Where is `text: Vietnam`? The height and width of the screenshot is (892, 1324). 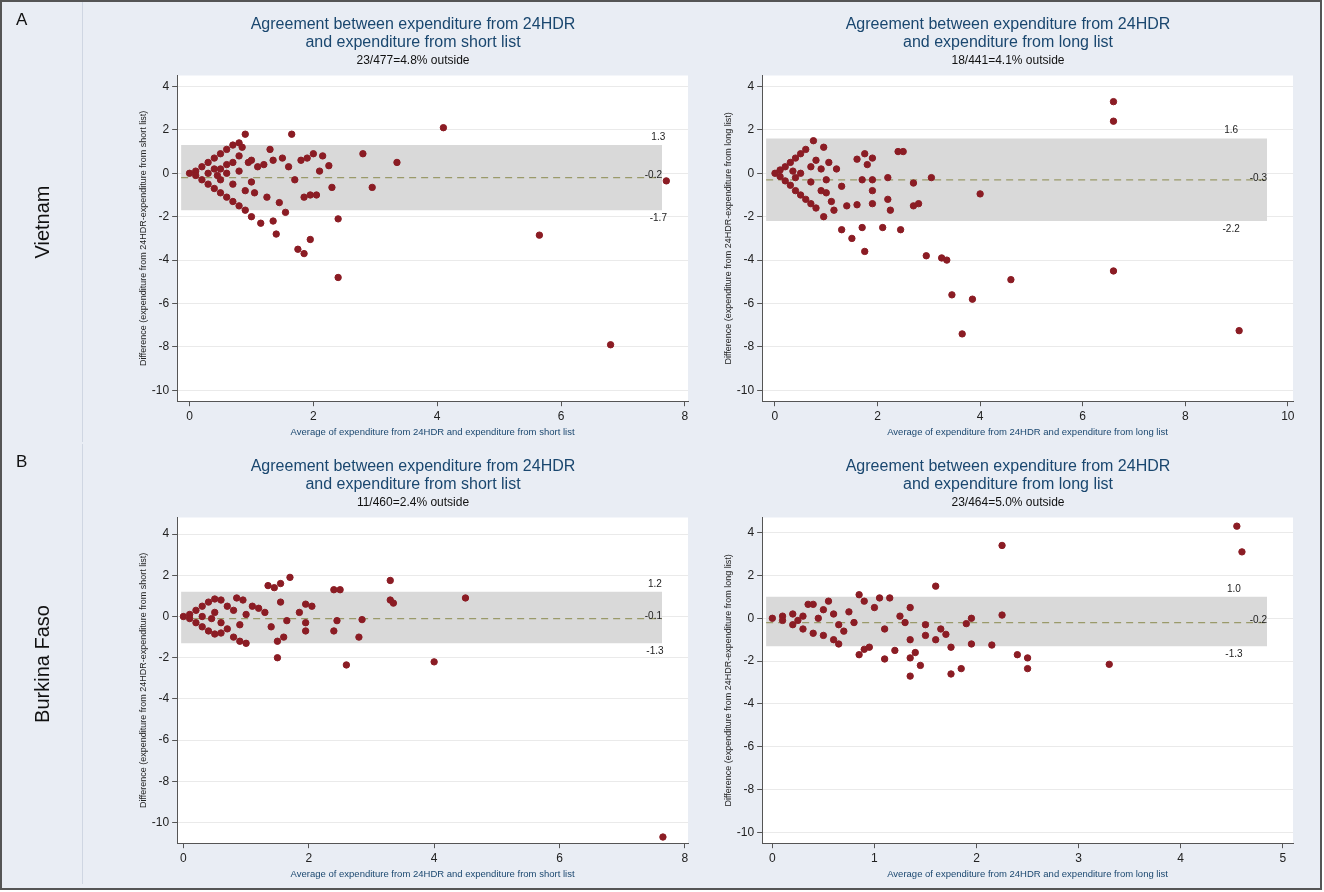
text: Vietnam is located at coordinates (42, 222).